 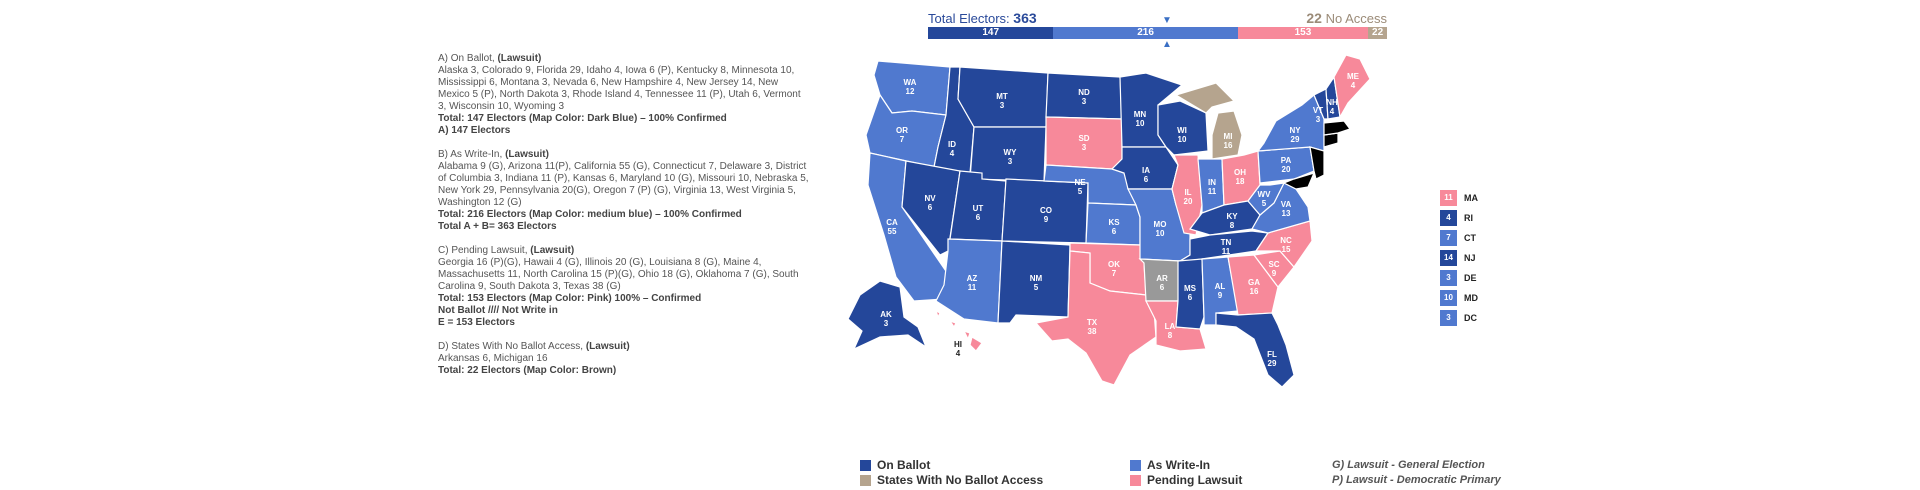 What do you see at coordinates (1459, 278) in the screenshot?
I see `small-state-row: 3 DE` at bounding box center [1459, 278].